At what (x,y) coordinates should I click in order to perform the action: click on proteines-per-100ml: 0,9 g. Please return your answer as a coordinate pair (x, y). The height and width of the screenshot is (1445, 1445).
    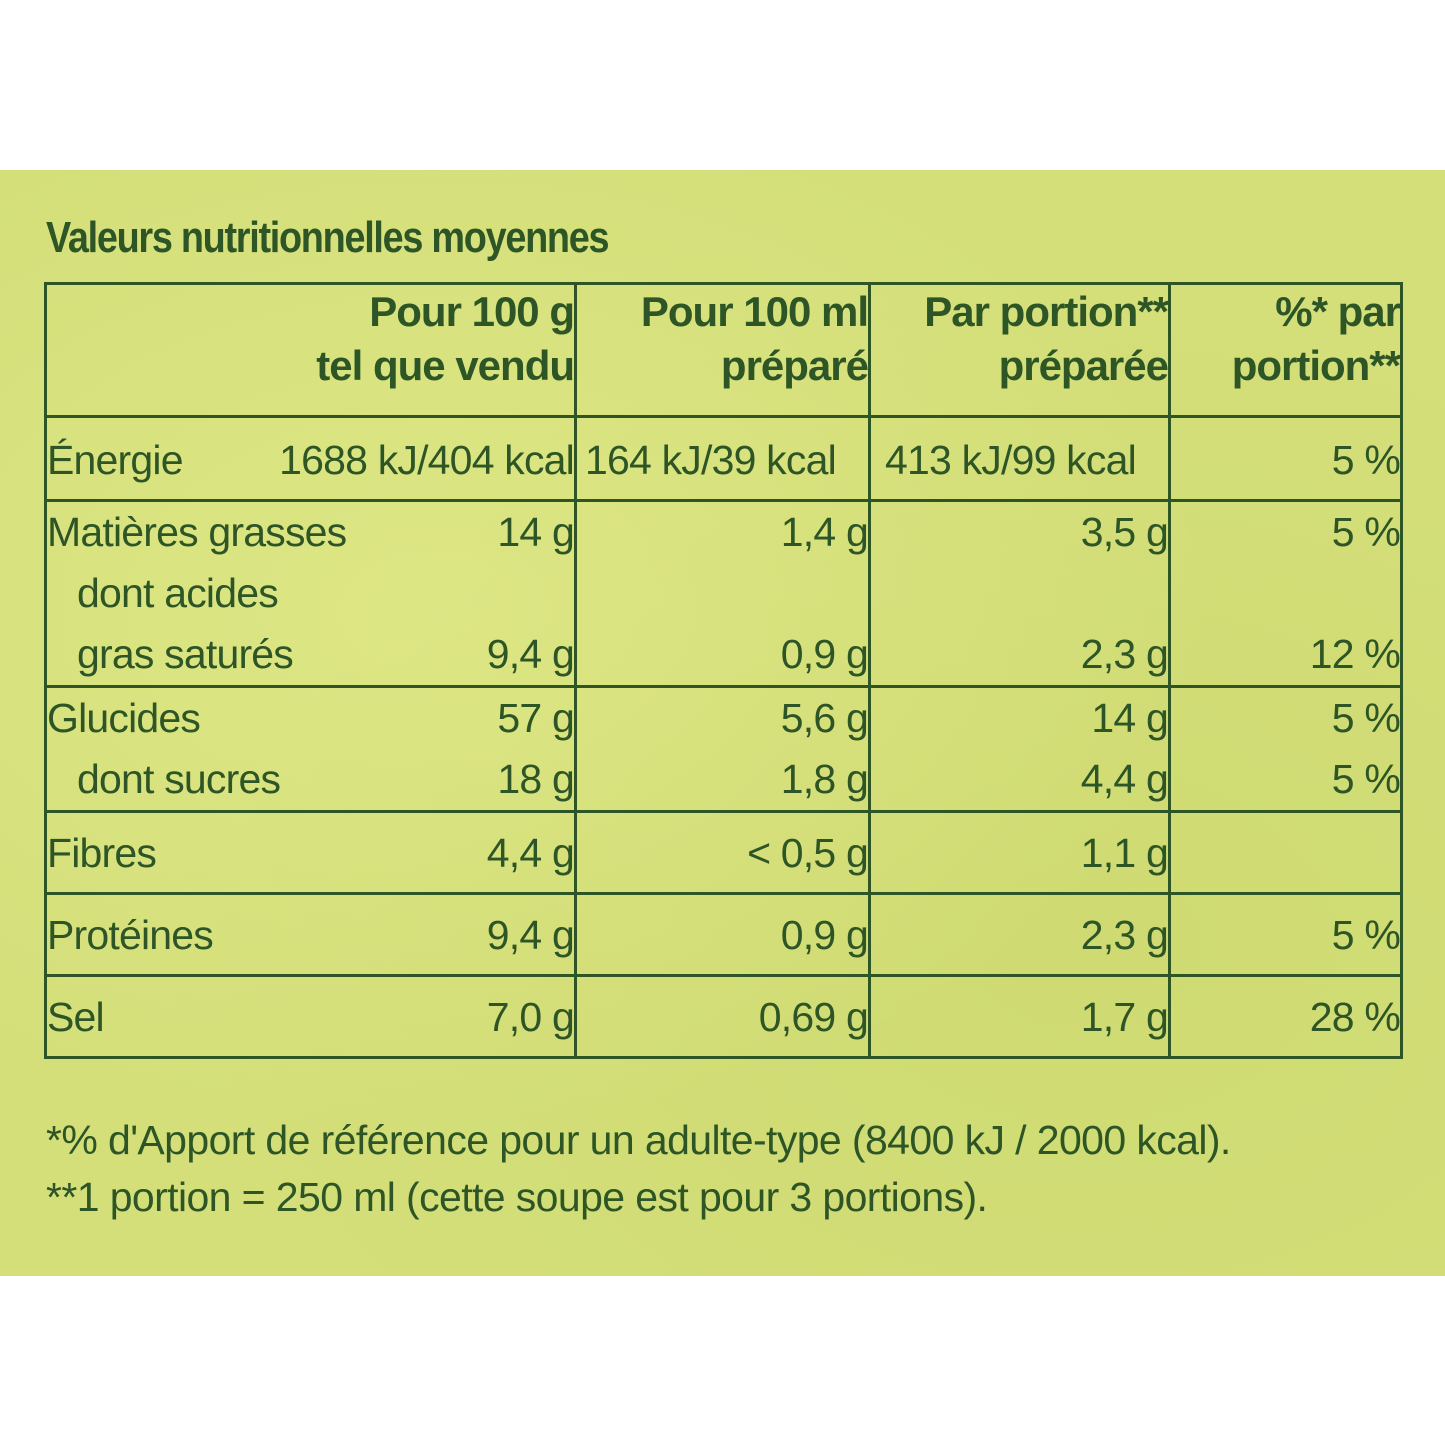
    Looking at the image, I should click on (722, 934).